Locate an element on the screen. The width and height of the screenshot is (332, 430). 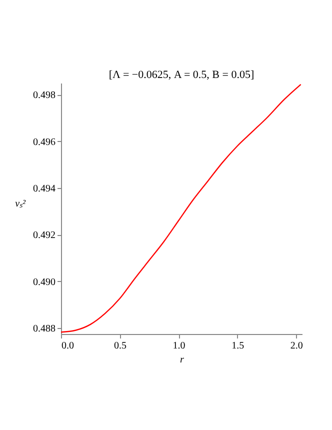
x-tick-label: 1.0 is located at coordinates (179, 346).